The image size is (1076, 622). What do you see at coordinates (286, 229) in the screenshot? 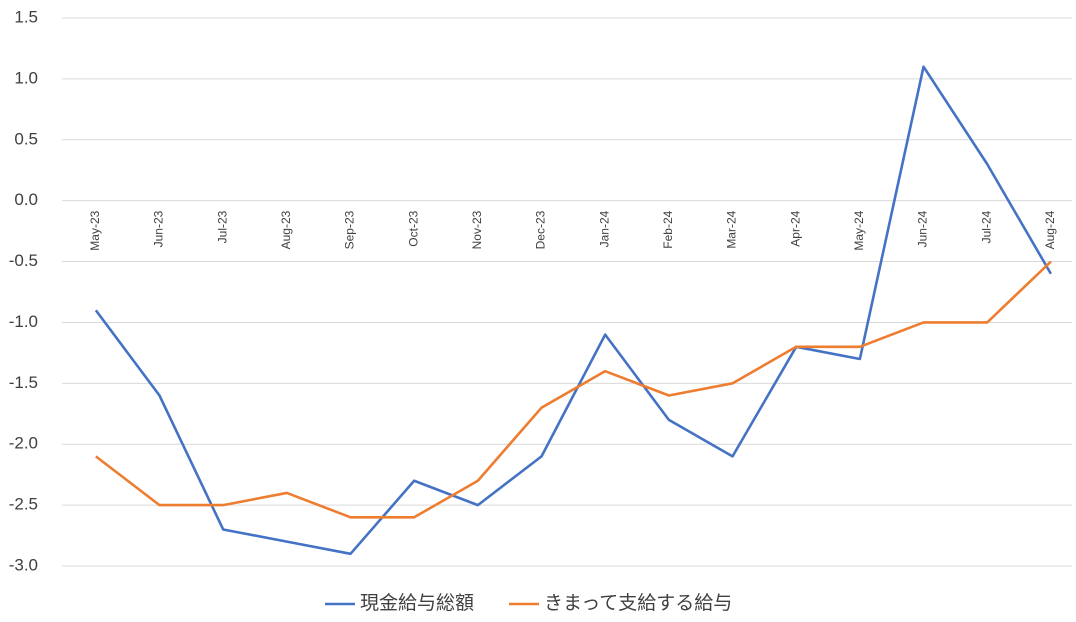
I see `x-tick-label: Aug-23` at bounding box center [286, 229].